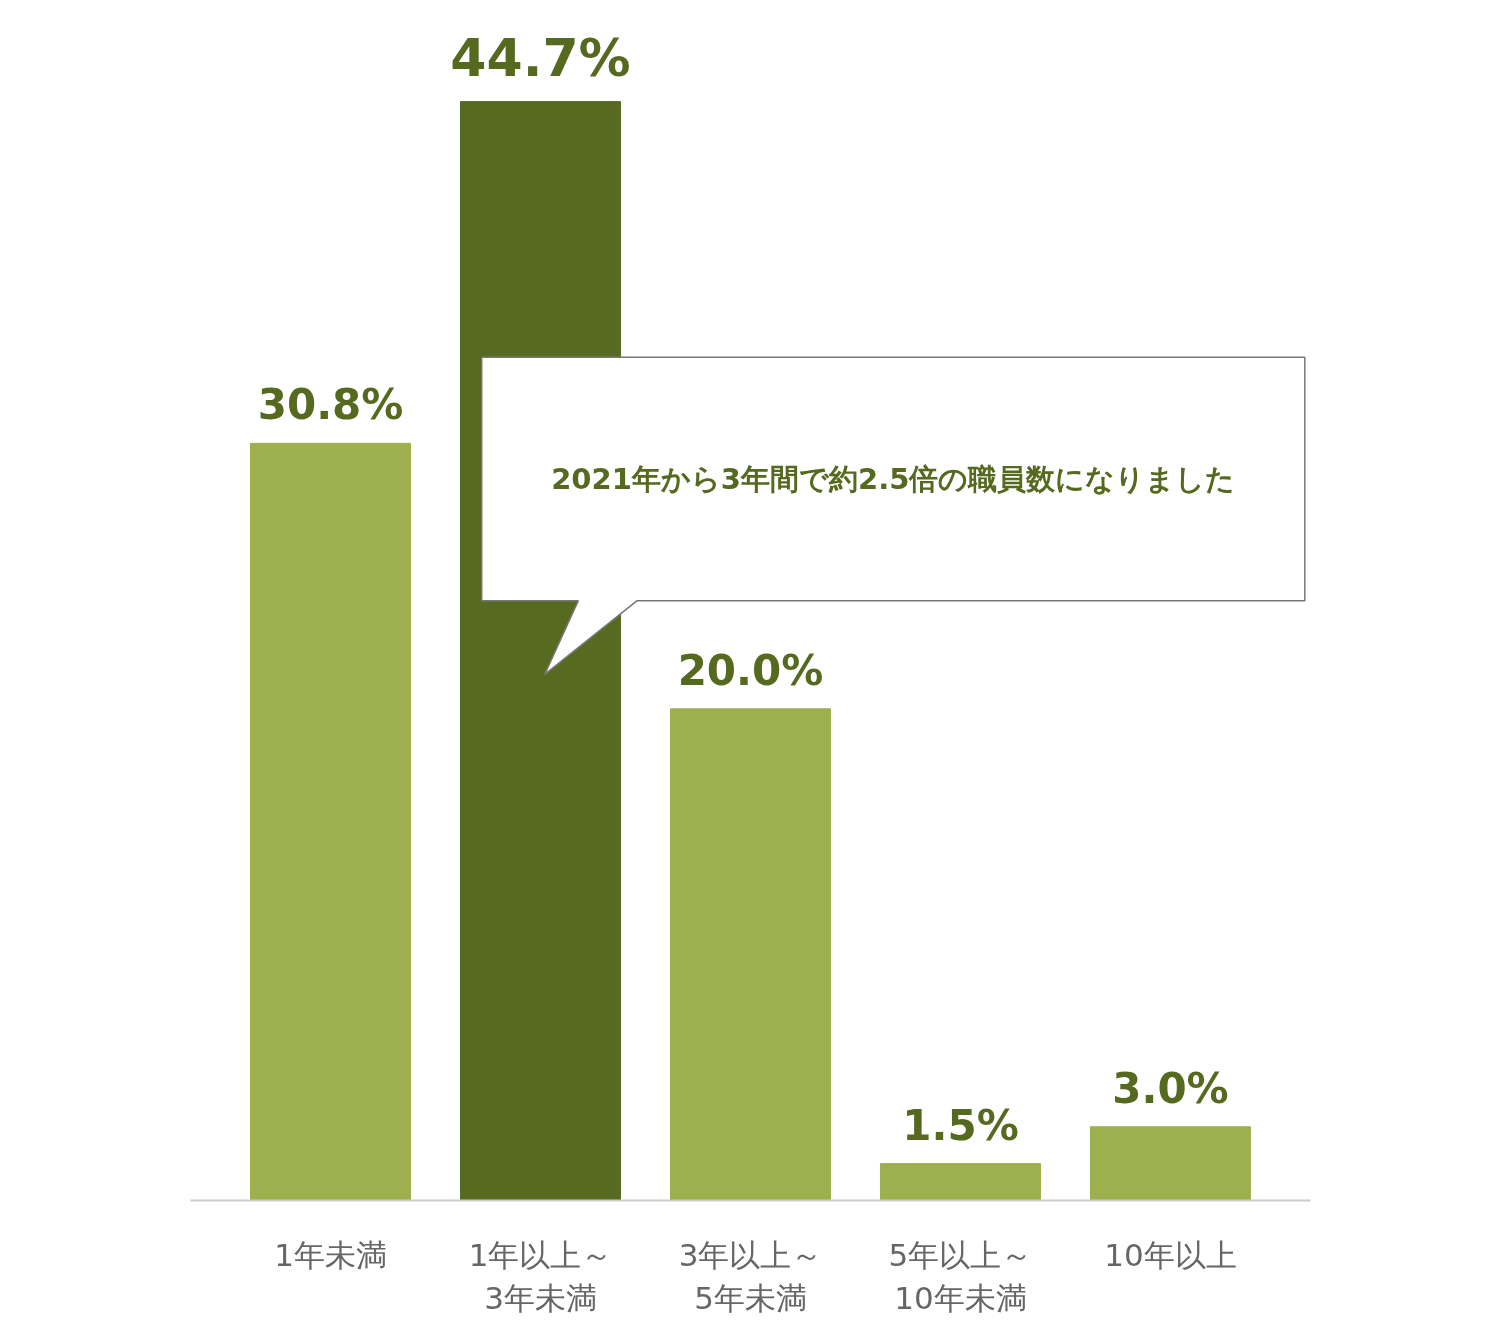 Image resolution: width=1500 pixels, height=1340 pixels. Describe the element at coordinates (750, 670) in the screenshot. I see `data-label: 20.0%` at that location.